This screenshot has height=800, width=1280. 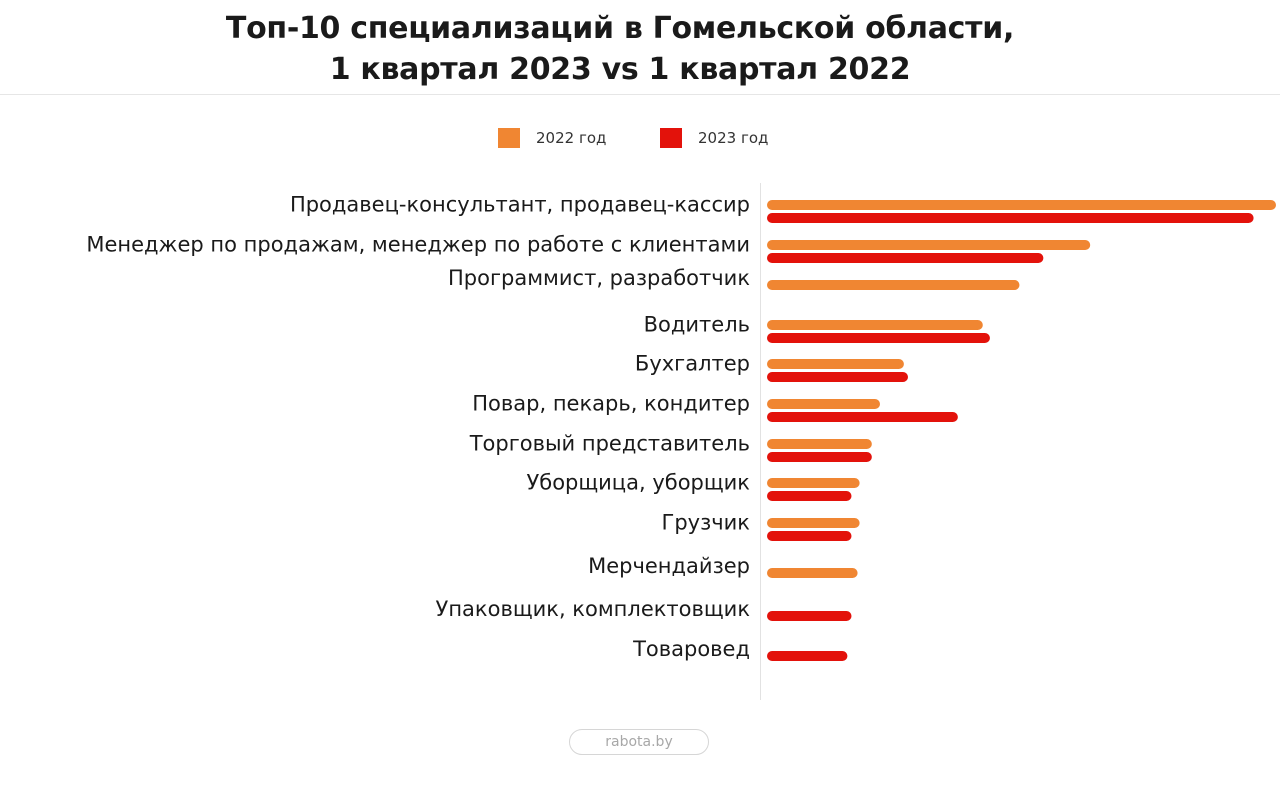 What do you see at coordinates (671, 138) in the screenshot?
I see `legend-swatch-2023` at bounding box center [671, 138].